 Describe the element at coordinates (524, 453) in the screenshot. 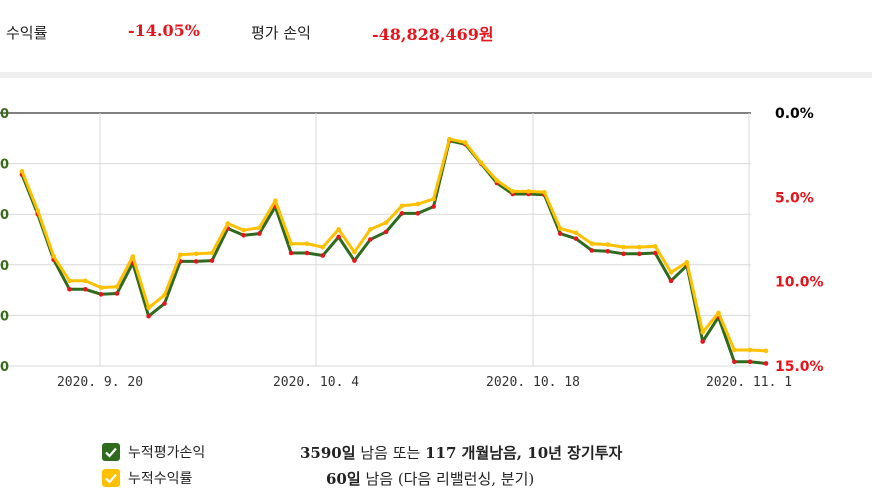

I see `remaining-months: 117 개월남음, 10년 장기투자` at that location.